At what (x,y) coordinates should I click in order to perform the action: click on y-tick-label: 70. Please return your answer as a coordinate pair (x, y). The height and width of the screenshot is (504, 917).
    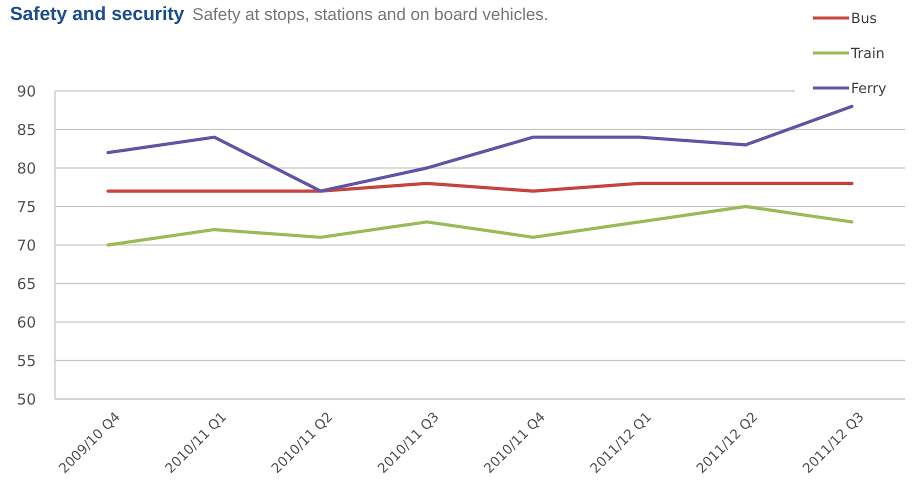
    Looking at the image, I should click on (26, 245).